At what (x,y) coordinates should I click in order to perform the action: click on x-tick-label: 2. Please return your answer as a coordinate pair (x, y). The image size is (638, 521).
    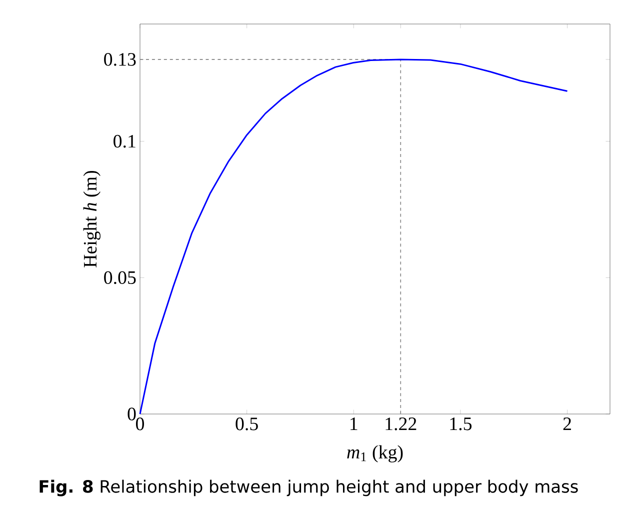
    Looking at the image, I should click on (567, 424).